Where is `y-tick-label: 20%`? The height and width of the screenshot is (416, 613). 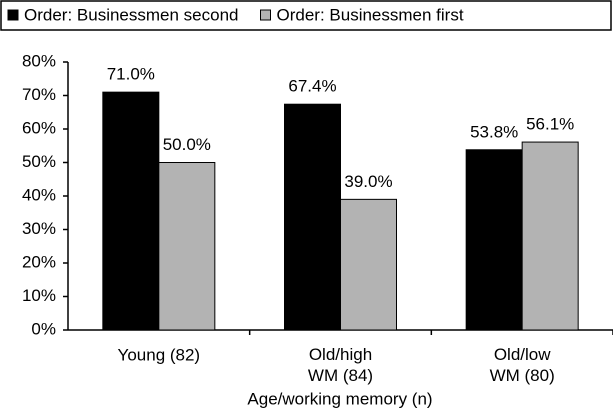 y-tick-label: 20% is located at coordinates (39, 261).